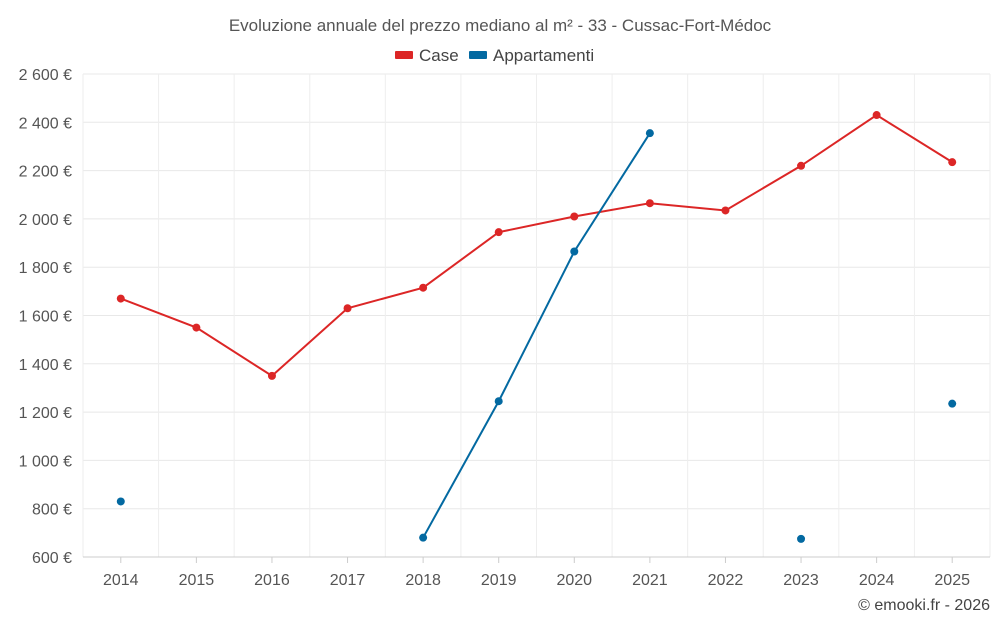  What do you see at coordinates (574, 580) in the screenshot?
I see `x-tick-label: 2020` at bounding box center [574, 580].